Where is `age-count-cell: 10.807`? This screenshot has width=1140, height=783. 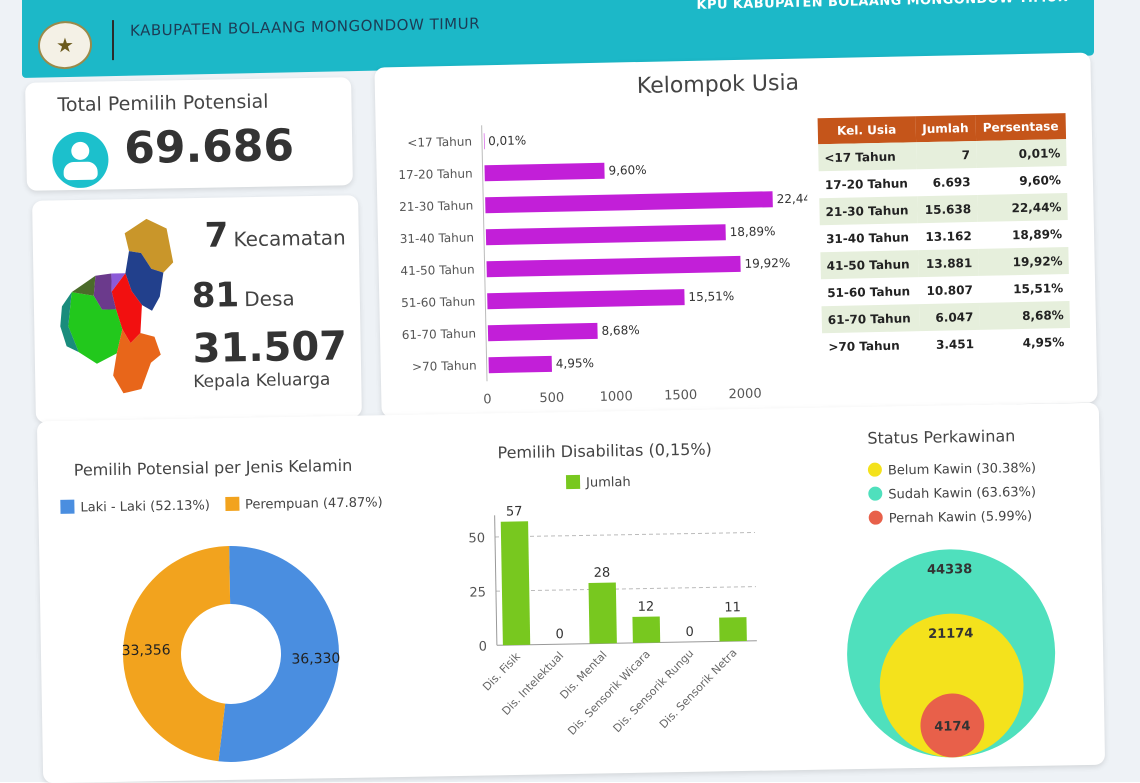
age-count-cell: 10.807 is located at coordinates (949, 290).